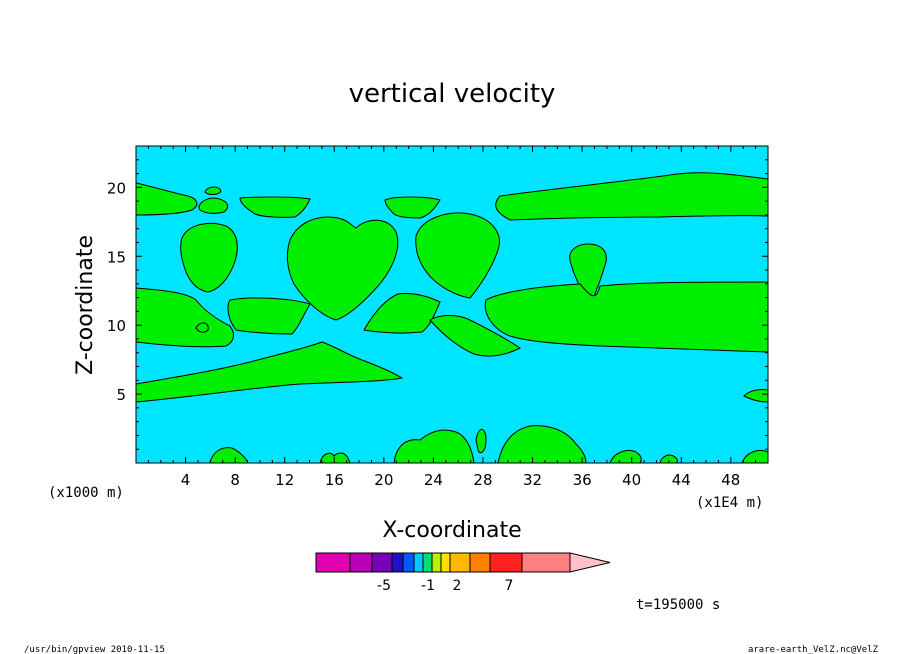 The width and height of the screenshot is (904, 654). I want to click on x-tick-label: 4, so click(186, 480).